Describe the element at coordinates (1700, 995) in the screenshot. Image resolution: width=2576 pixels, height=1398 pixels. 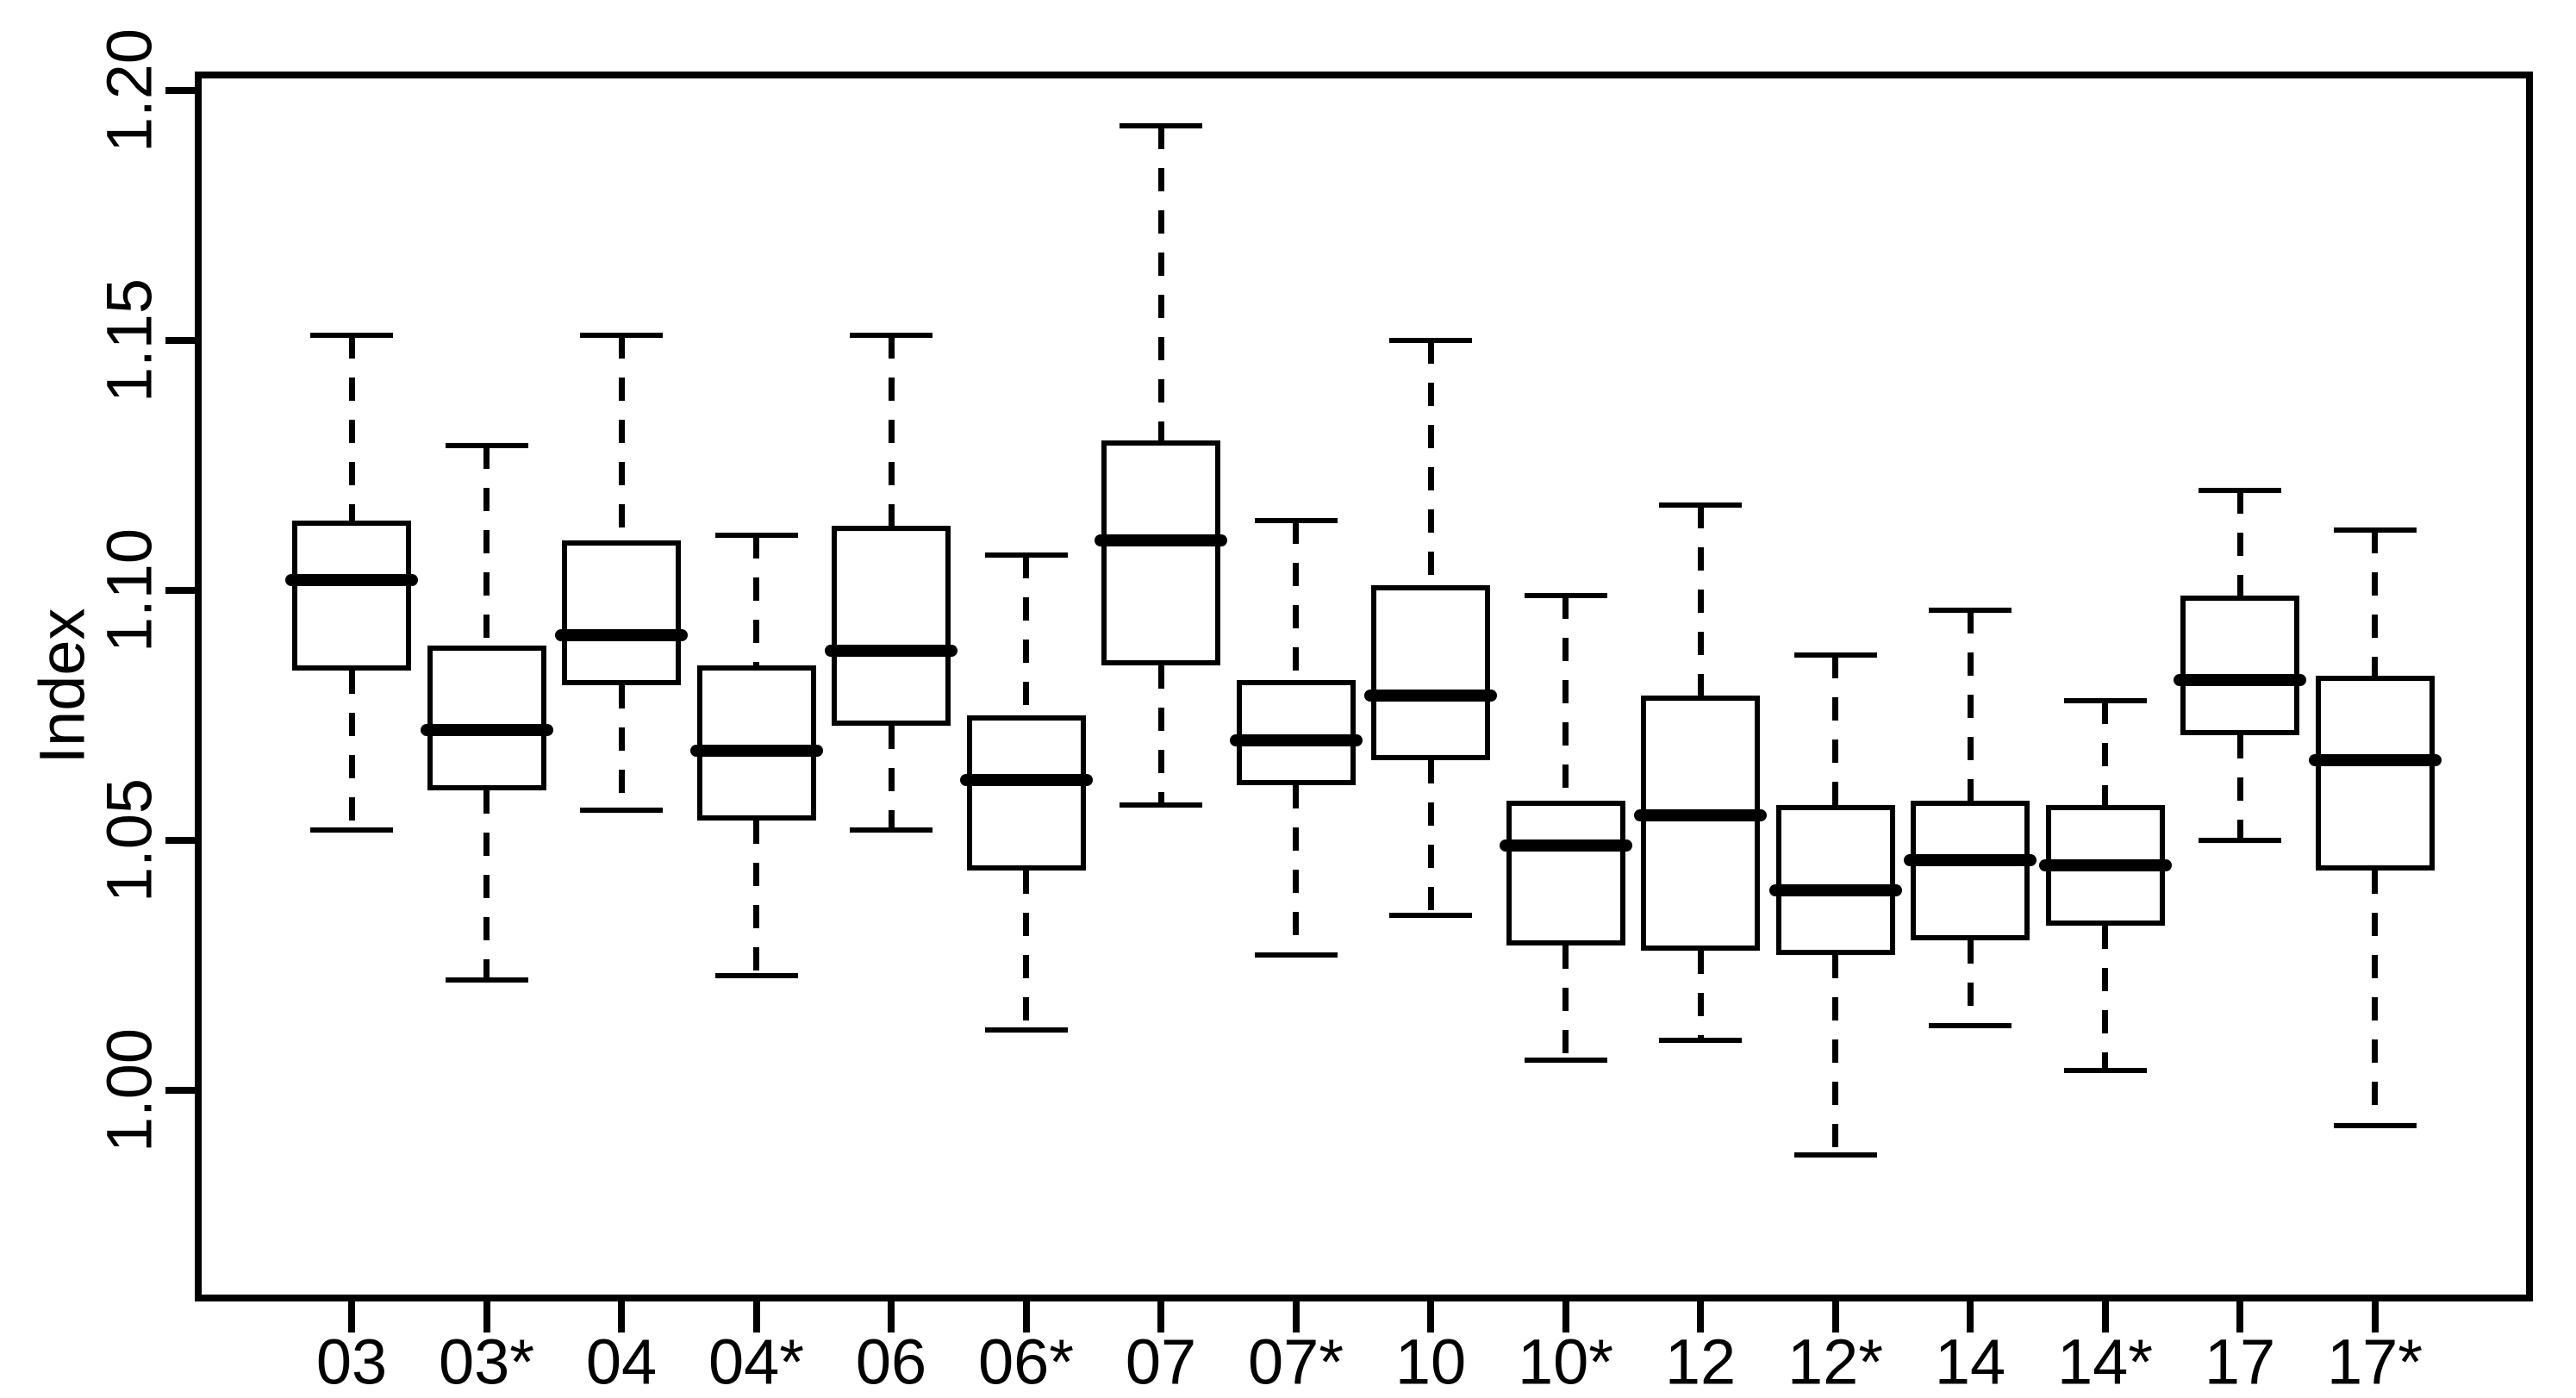
I see `boxplot-12-lower-whisker` at that location.